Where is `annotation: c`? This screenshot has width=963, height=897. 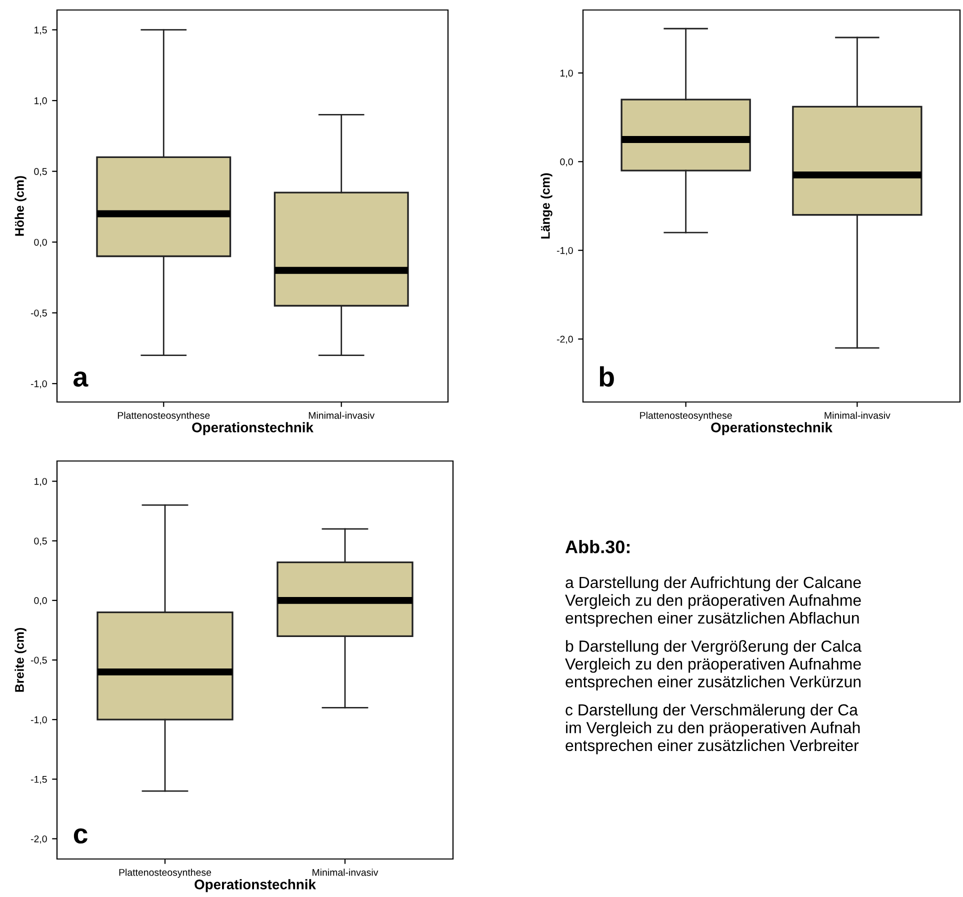 annotation: c is located at coordinates (81, 836).